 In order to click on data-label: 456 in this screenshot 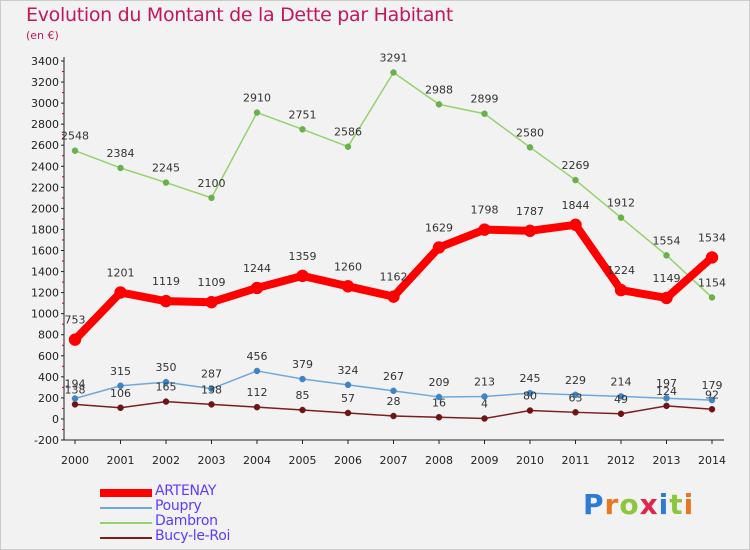, I will do `click(257, 356)`.